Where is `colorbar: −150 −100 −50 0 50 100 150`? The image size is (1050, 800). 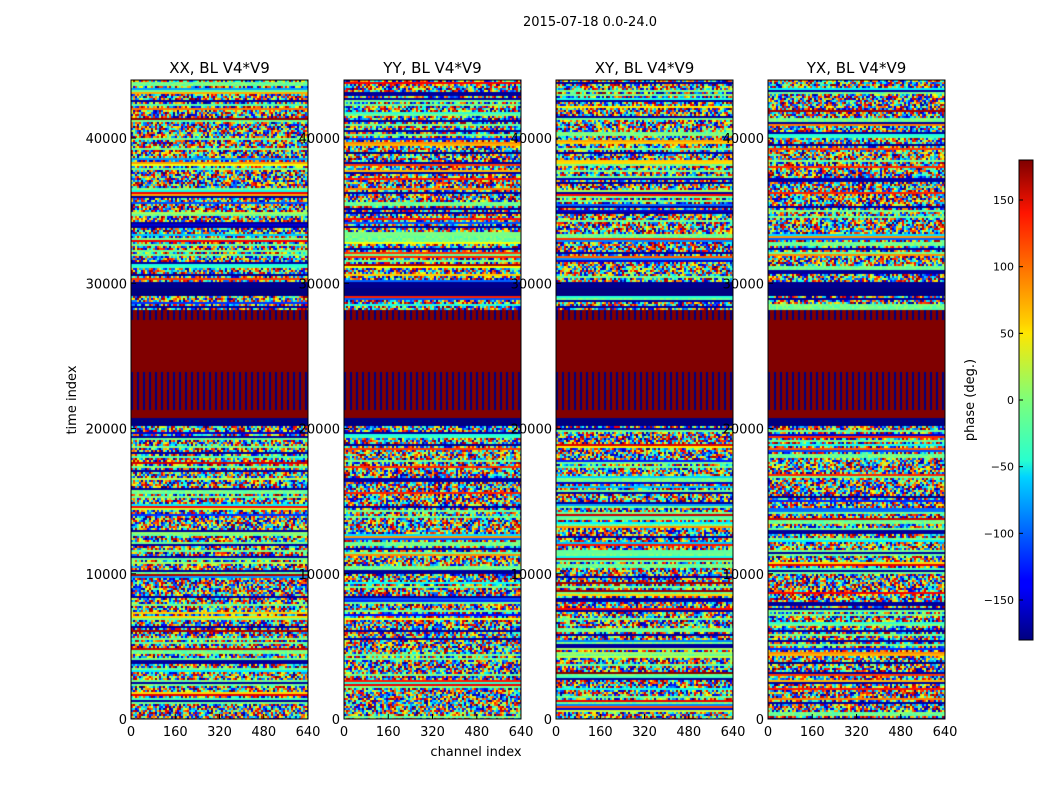 colorbar: −150 −100 −50 0 50 100 150 is located at coordinates (1009, 400).